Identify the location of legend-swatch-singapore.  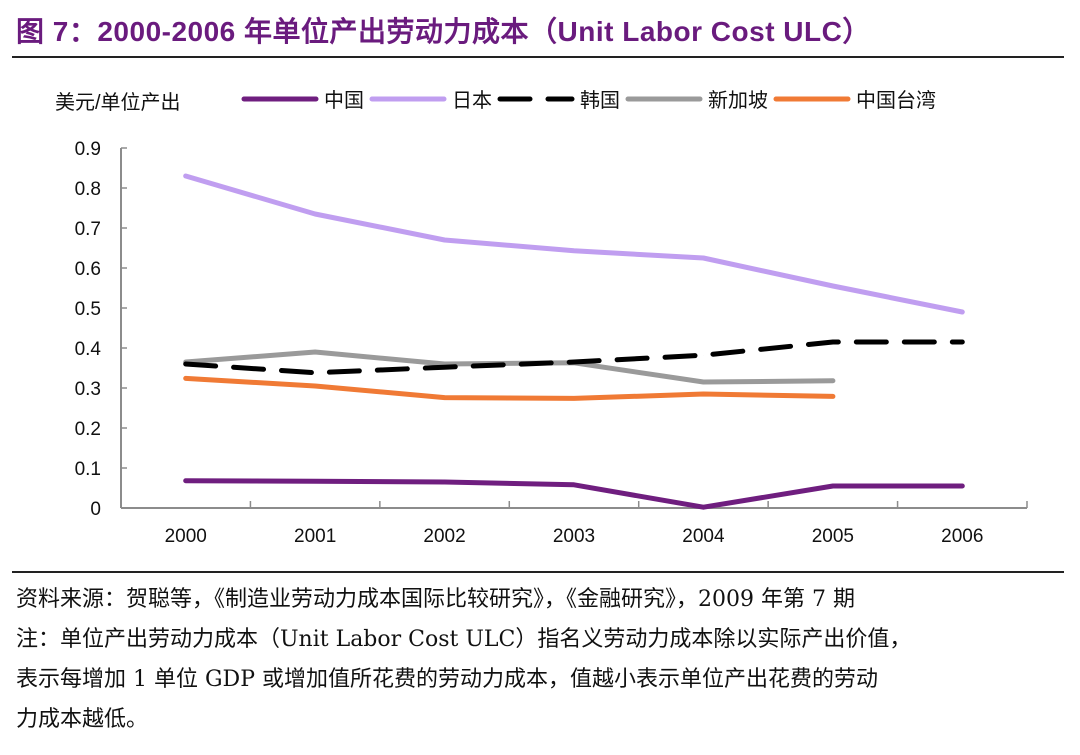
(664, 98).